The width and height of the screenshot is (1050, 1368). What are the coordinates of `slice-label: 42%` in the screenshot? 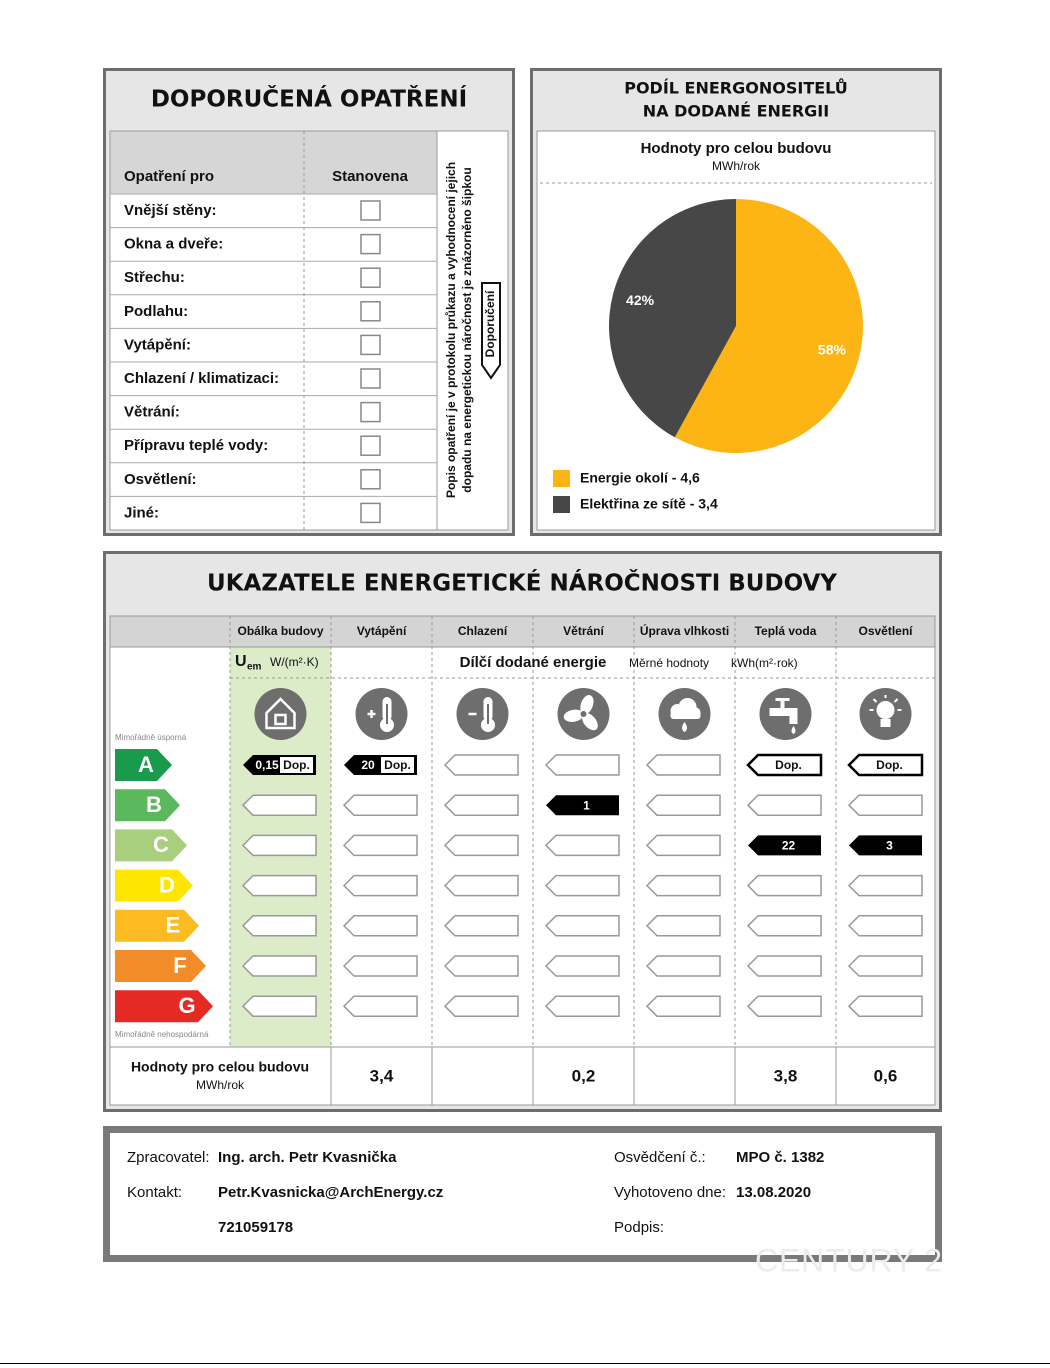 It's located at (640, 300).